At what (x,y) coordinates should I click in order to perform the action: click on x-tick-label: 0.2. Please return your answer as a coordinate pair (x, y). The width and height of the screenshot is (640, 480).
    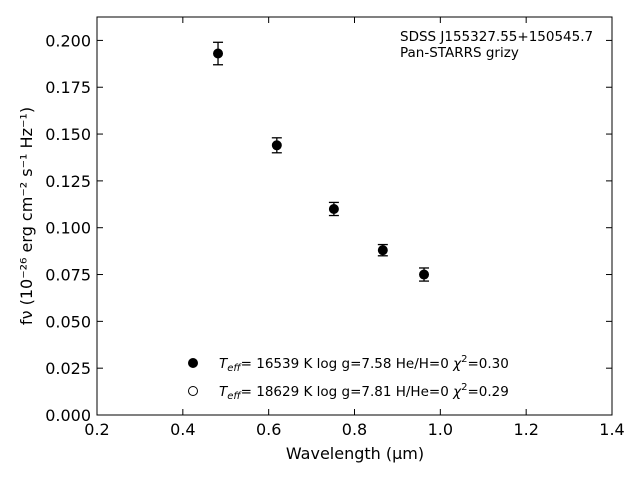
    Looking at the image, I should click on (96, 429).